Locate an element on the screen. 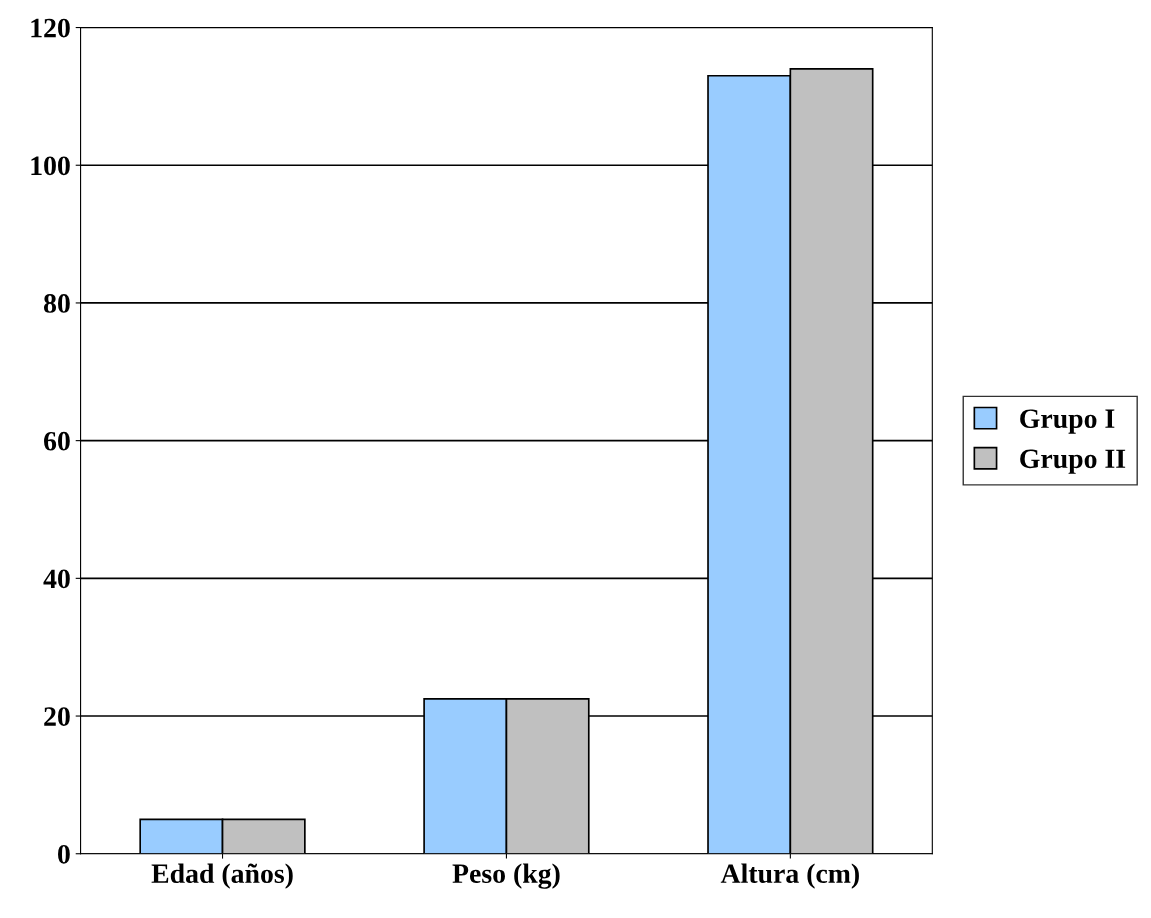 The height and width of the screenshot is (918, 1151). legend-label: Grupo II is located at coordinates (1073, 461).